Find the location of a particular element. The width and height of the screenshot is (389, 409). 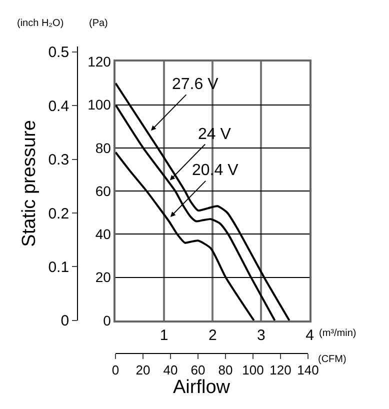

y-tick-label: 20 is located at coordinates (103, 277).